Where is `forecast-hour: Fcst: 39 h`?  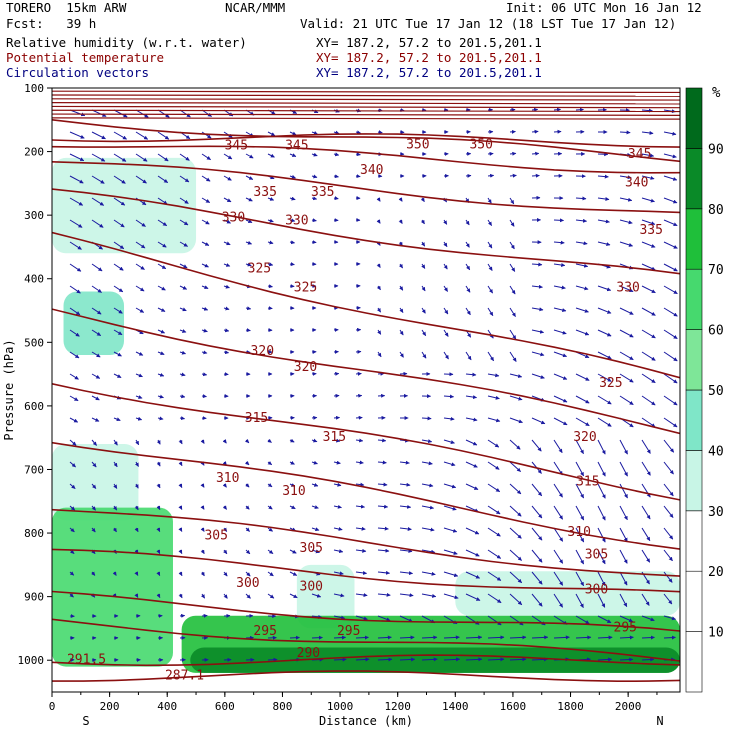 forecast-hour: Fcst: 39 h is located at coordinates (51, 23).